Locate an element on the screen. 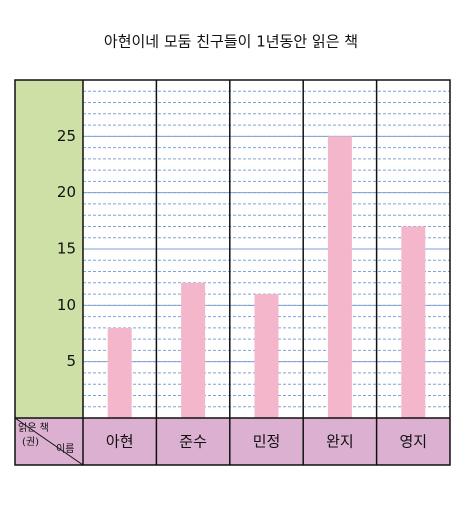 This screenshot has width=462, height=510. y-tick-label: 25 is located at coordinates (66, 136).